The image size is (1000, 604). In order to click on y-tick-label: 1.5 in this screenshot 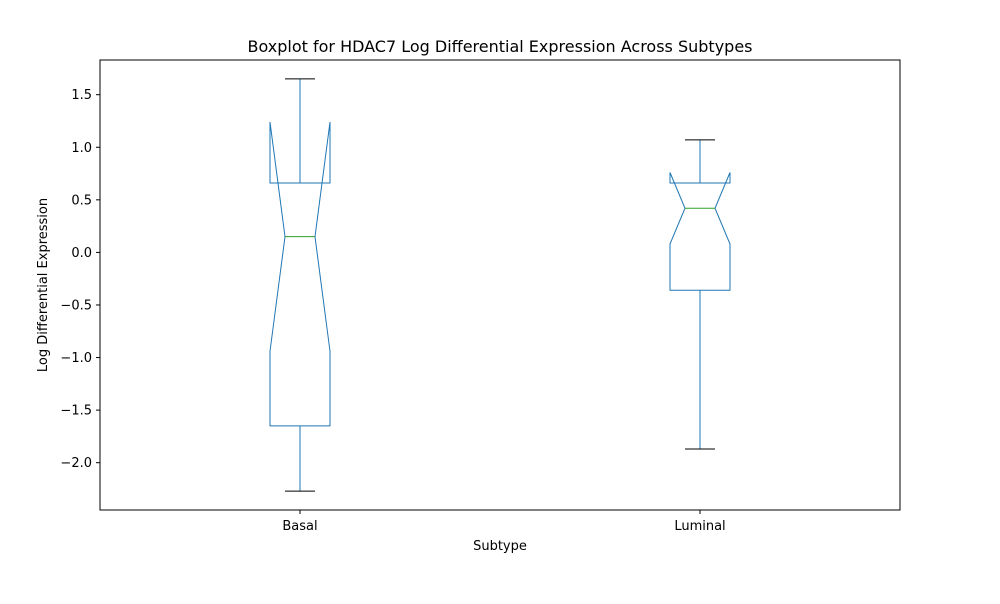, I will do `click(81, 95)`.